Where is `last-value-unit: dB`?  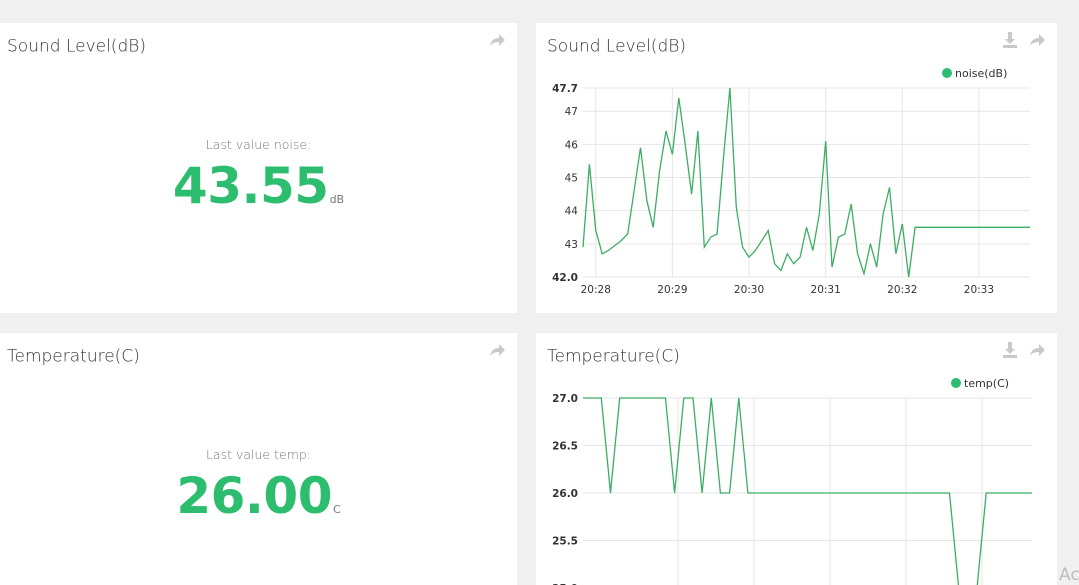 last-value-unit: dB is located at coordinates (337, 199).